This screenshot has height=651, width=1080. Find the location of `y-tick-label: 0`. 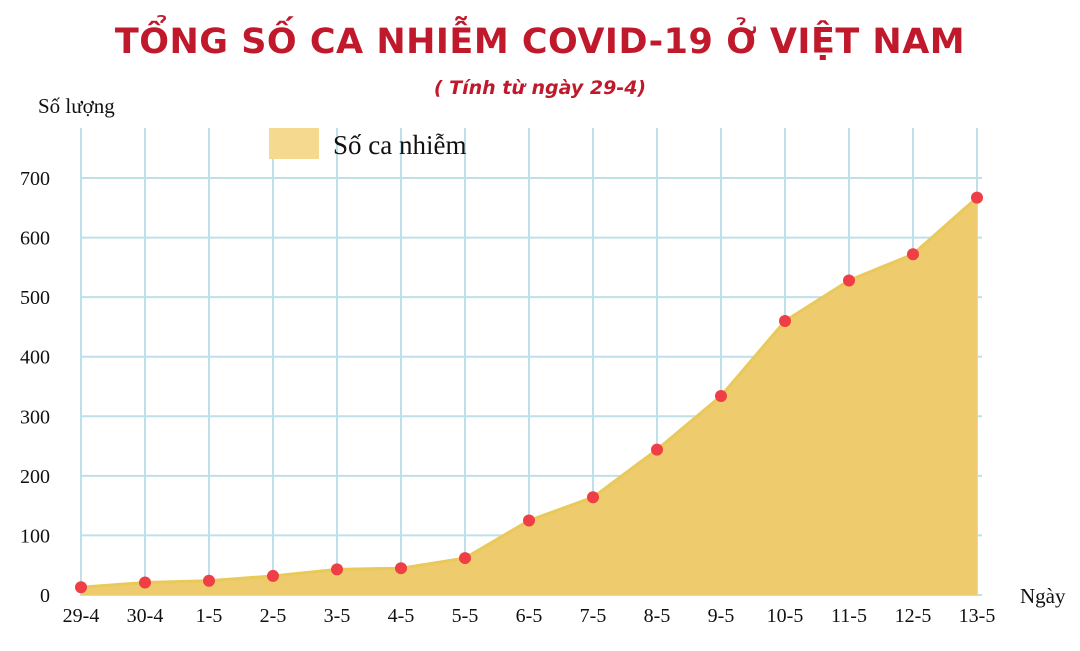

y-tick-label: 0 is located at coordinates (45, 596).